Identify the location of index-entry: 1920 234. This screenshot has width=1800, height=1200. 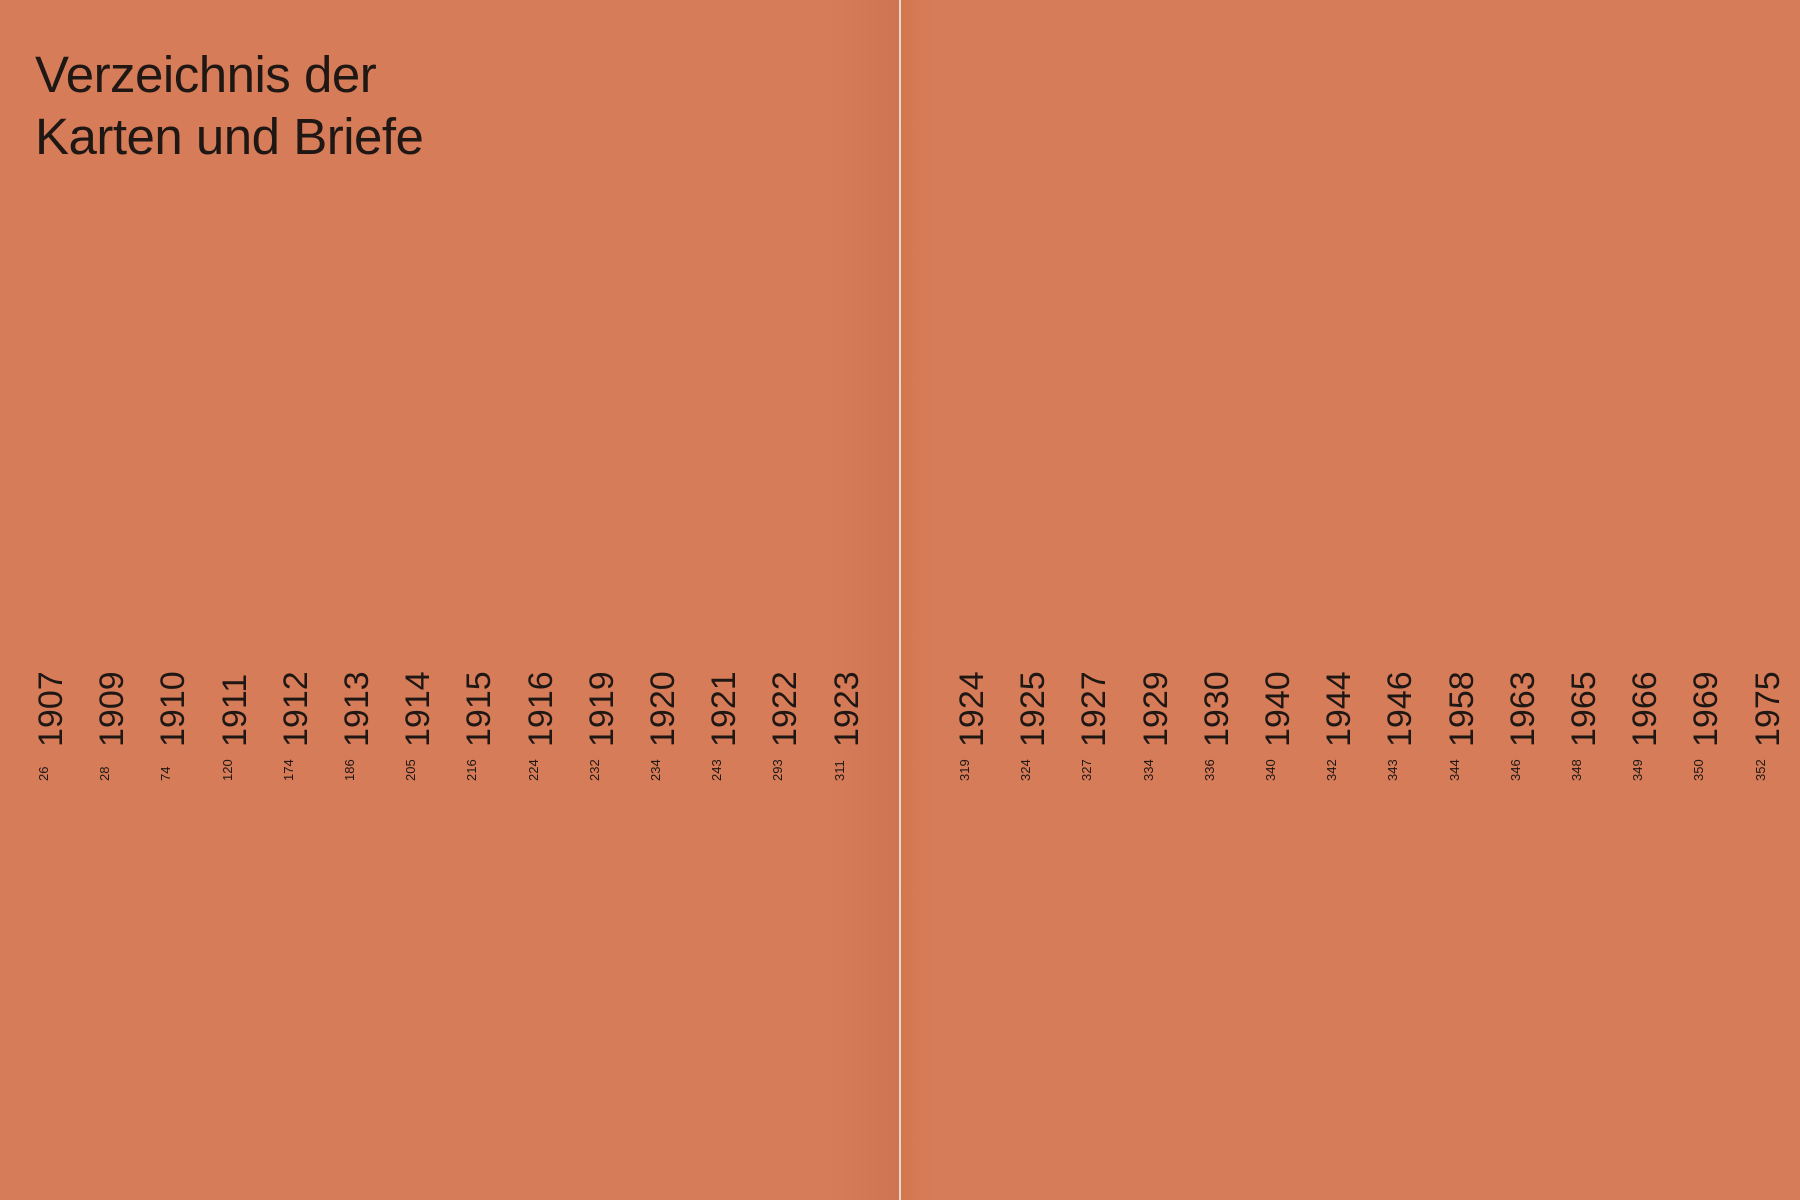
(664, 725).